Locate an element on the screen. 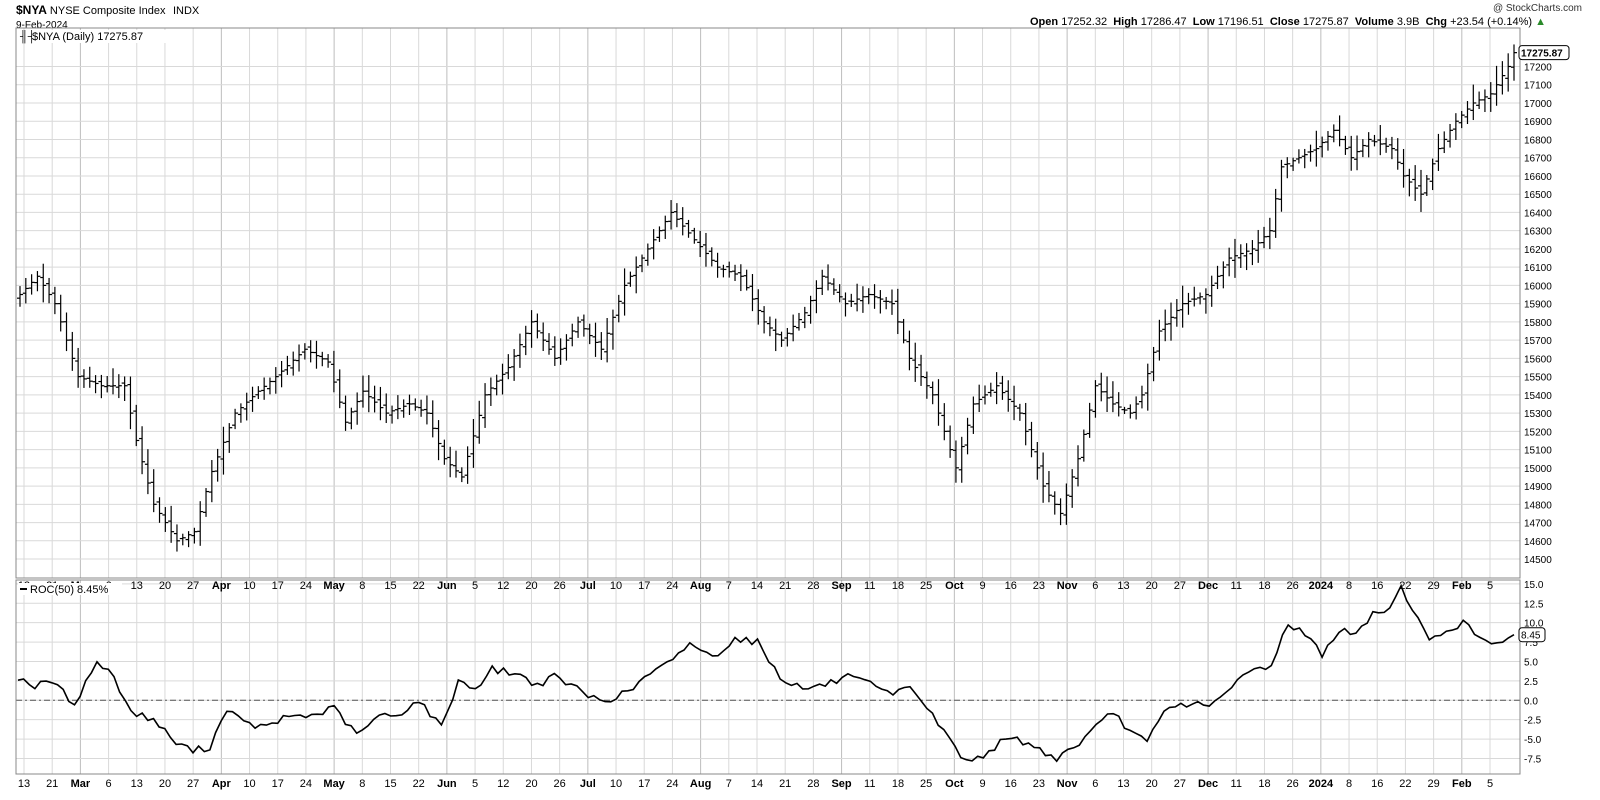 This screenshot has height=800, width=1600. price-y-tick-label: 14600 is located at coordinates (1538, 542).